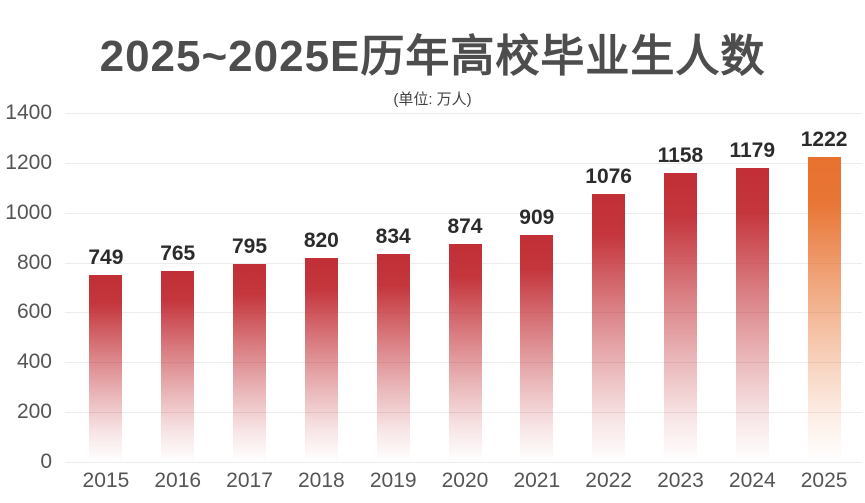 The width and height of the screenshot is (865, 503). What do you see at coordinates (106, 480) in the screenshot?
I see `x-axis-tick-label: 2015` at bounding box center [106, 480].